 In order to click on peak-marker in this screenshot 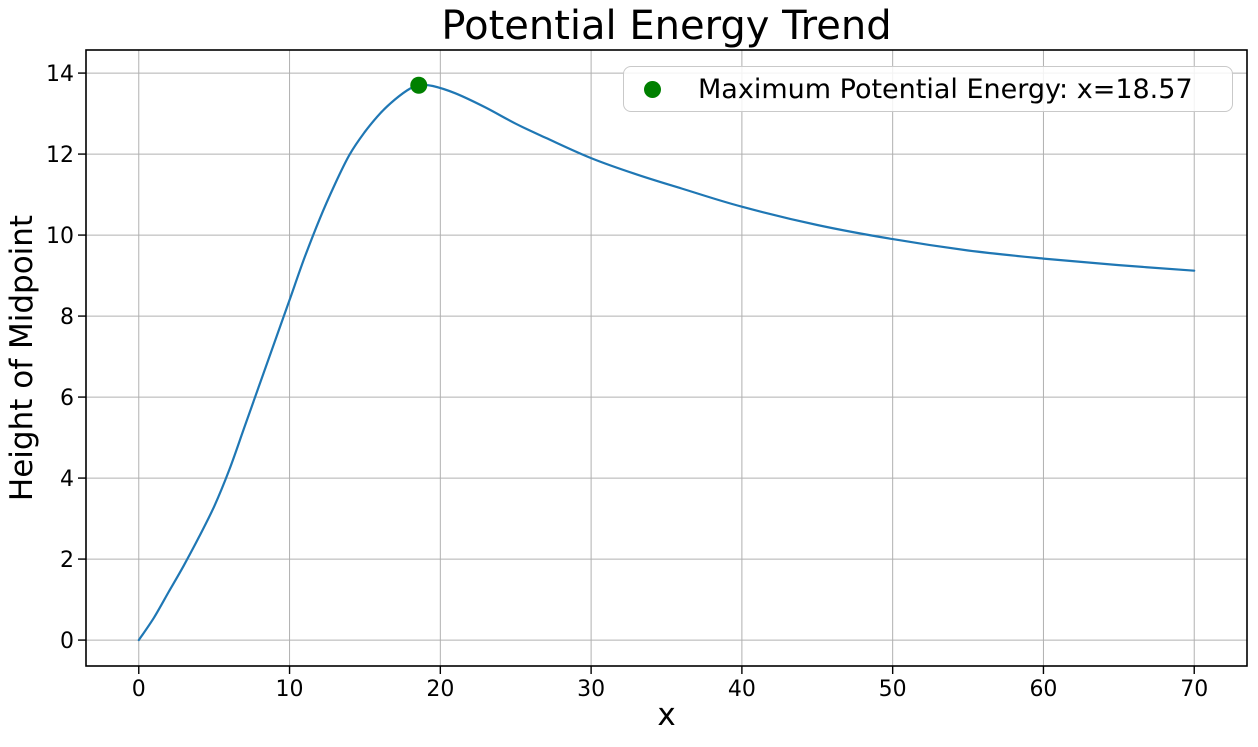, I will do `click(419, 85)`.